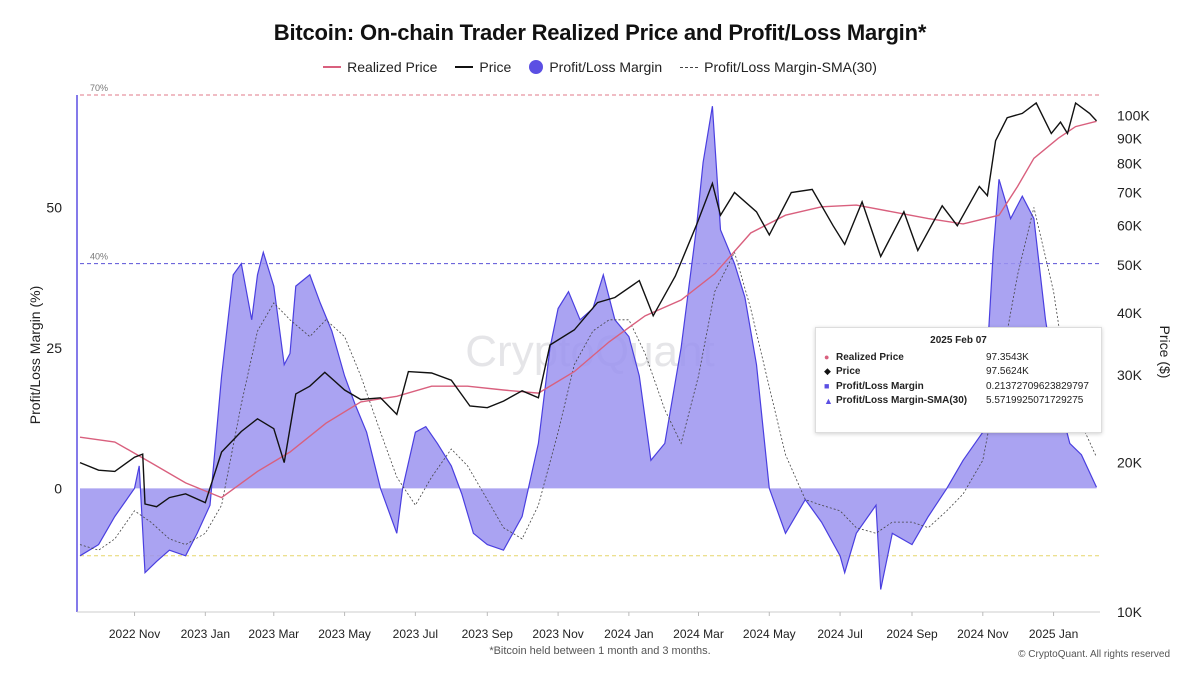 The height and width of the screenshot is (675, 1200). What do you see at coordinates (880, 386) in the screenshot?
I see `tooltip-name: Profit/Loss Margin` at bounding box center [880, 386].